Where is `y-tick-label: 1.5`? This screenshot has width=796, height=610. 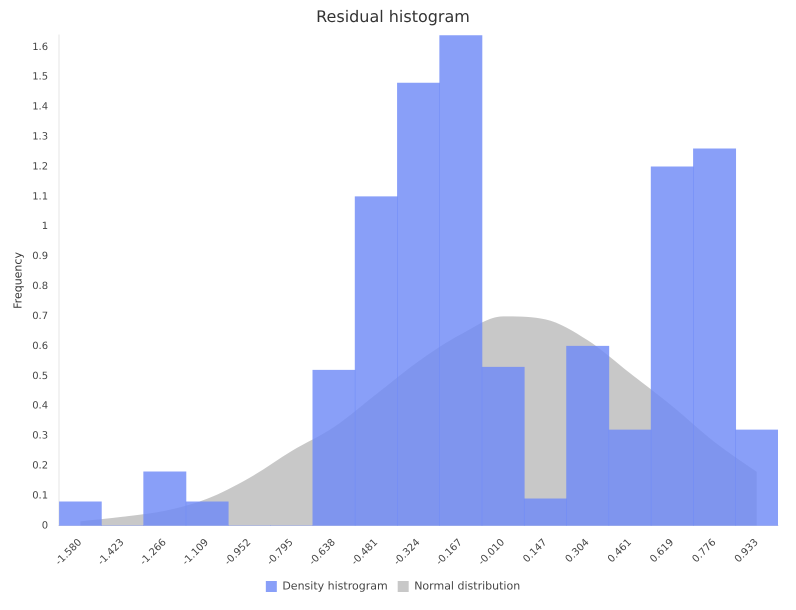 y-tick-label: 1.5 is located at coordinates (40, 77).